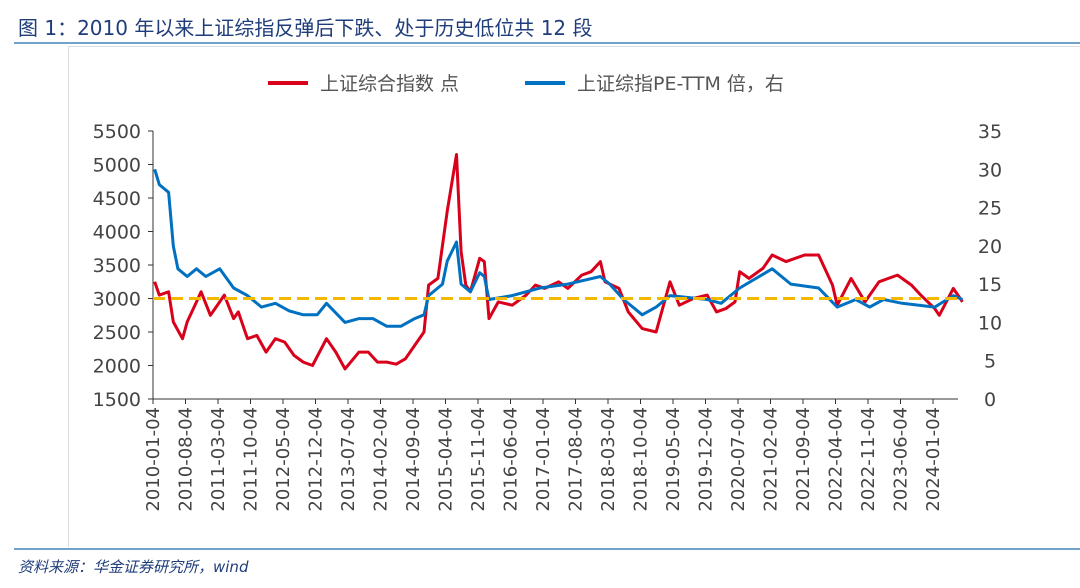 The width and height of the screenshot is (1080, 588). Describe the element at coordinates (868, 459) in the screenshot. I see `x-axis-tick-label: 2022-11-04` at that location.